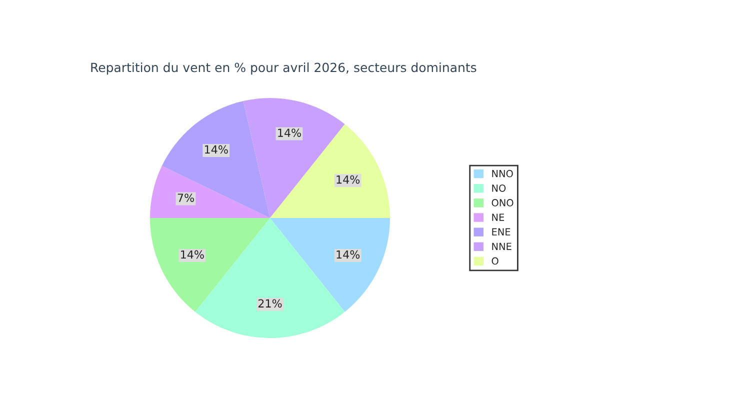 The image size is (750, 400). Describe the element at coordinates (498, 217) in the screenshot. I see `legend-label: NE` at that location.